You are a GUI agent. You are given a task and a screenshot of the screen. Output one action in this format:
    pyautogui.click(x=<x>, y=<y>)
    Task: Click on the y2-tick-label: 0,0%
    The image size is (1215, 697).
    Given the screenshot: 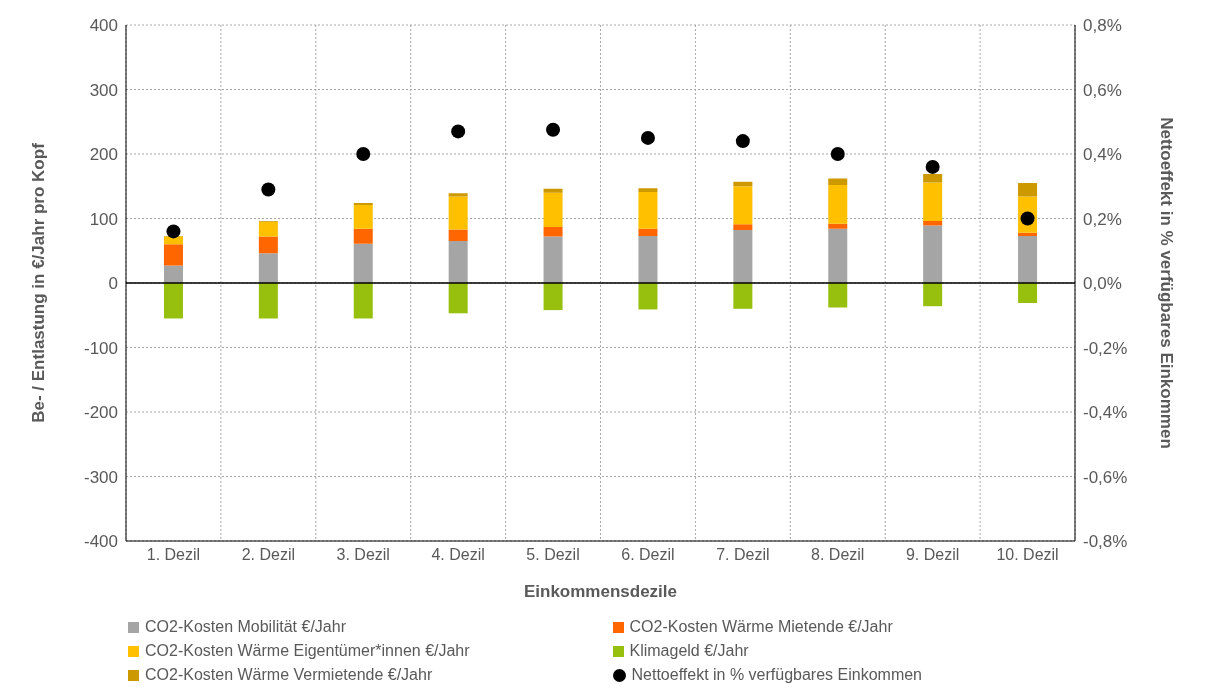 What is the action you would take?
    pyautogui.click(x=1102, y=284)
    